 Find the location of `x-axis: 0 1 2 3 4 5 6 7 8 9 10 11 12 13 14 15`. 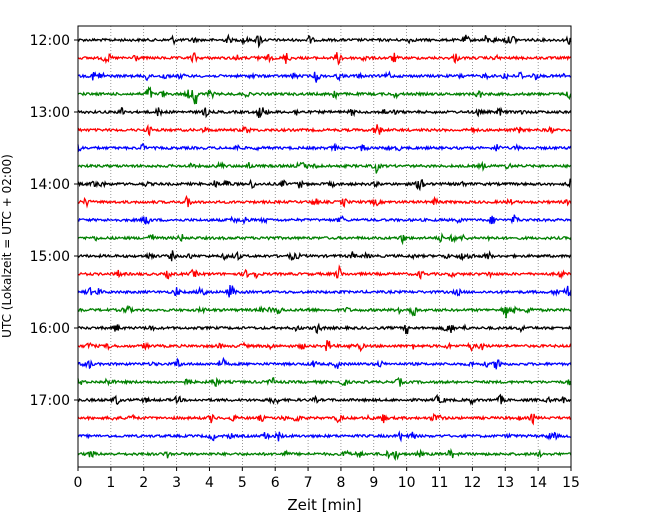

x-axis: 0 1 2 3 4 5 6 7 8 9 10 11 12 13 14 15 is located at coordinates (327, 479).